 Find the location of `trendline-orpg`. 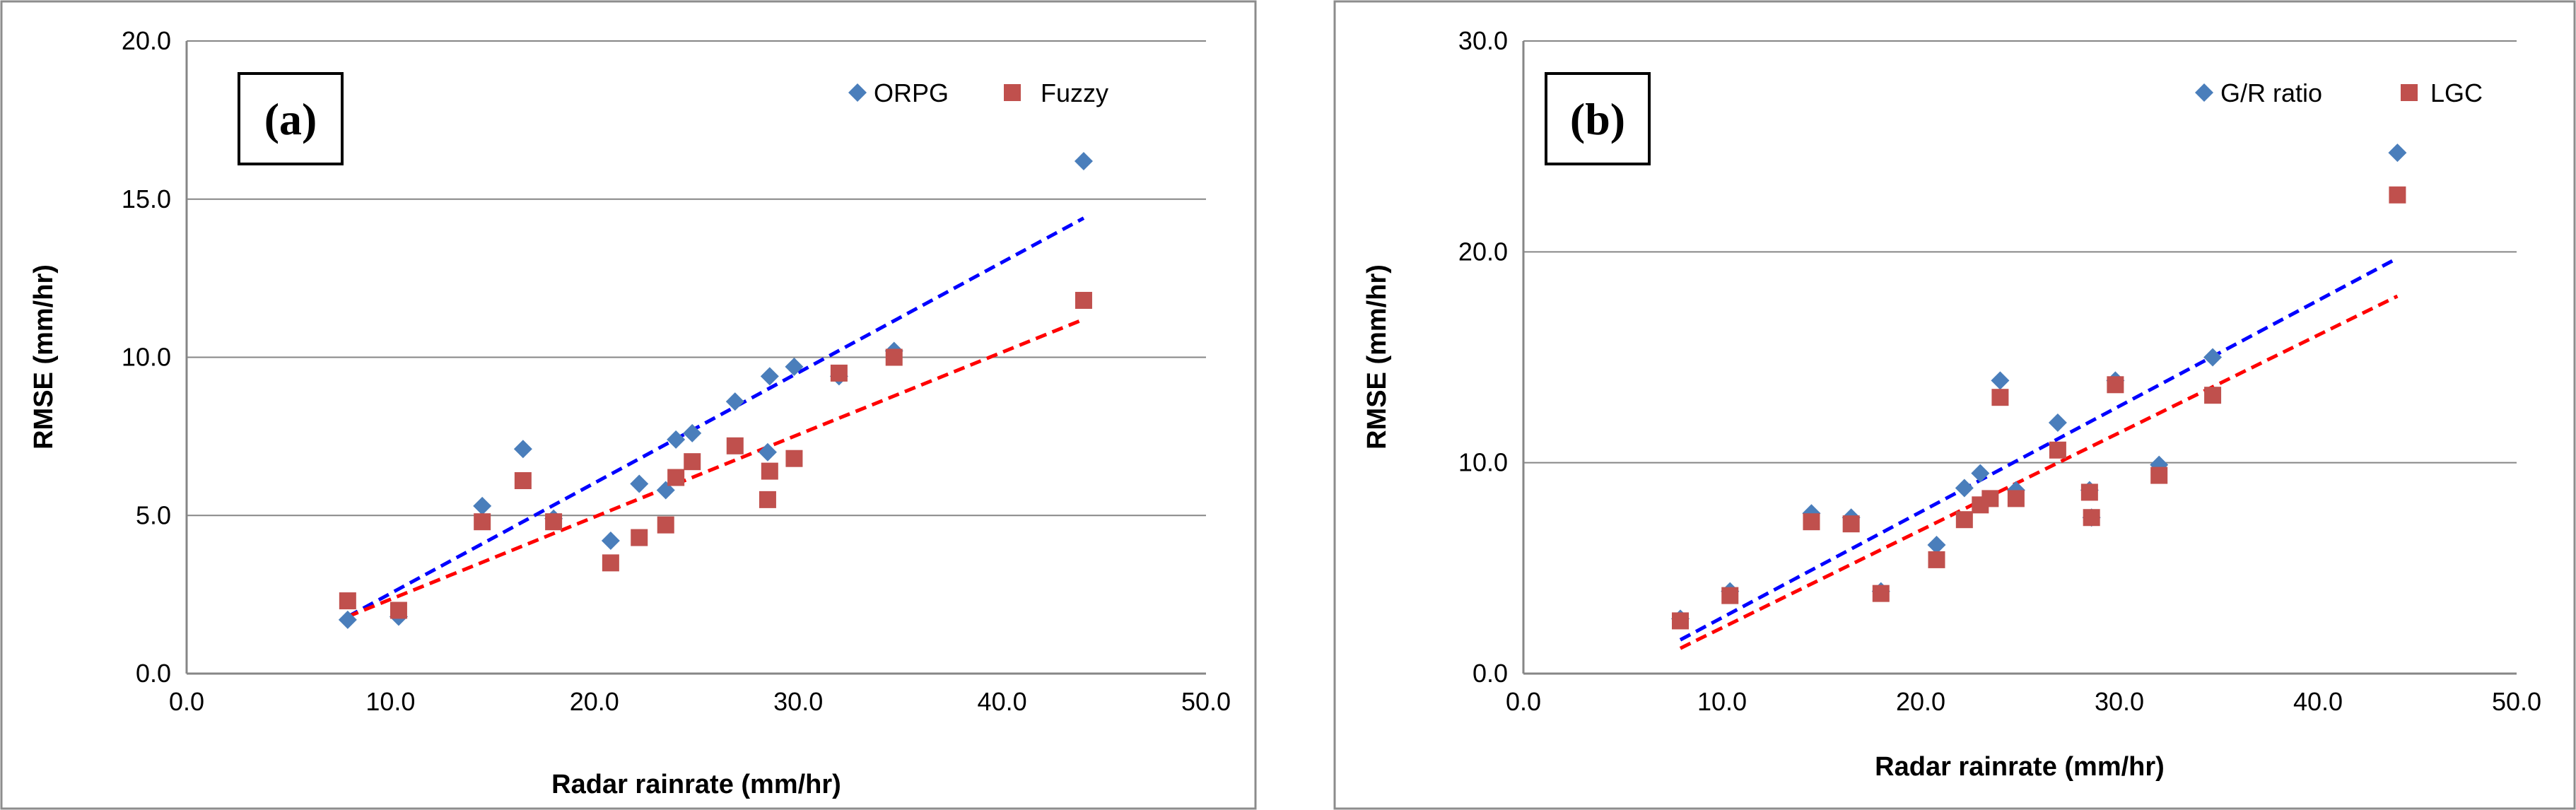

trendline-orpg is located at coordinates (715, 417).